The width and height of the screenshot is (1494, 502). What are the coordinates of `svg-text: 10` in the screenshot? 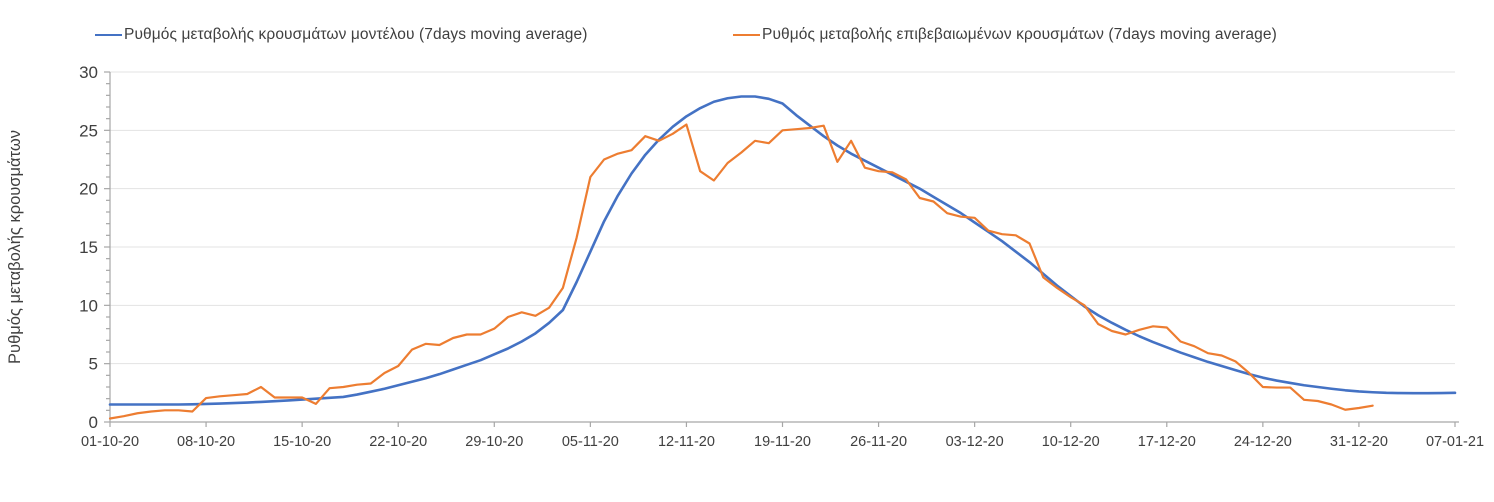 It's located at (88, 305).